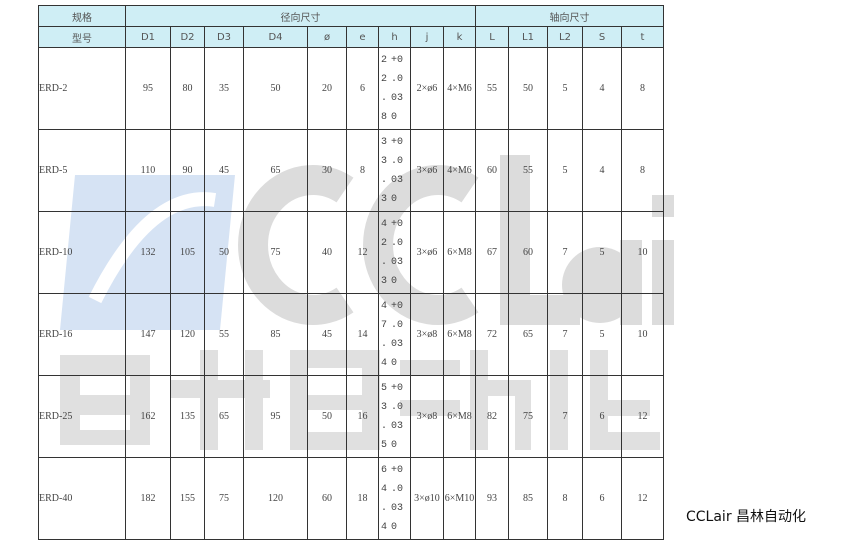 The height and width of the screenshot is (540, 850). I want to click on header-radial: 径向尺寸, so click(300, 16).